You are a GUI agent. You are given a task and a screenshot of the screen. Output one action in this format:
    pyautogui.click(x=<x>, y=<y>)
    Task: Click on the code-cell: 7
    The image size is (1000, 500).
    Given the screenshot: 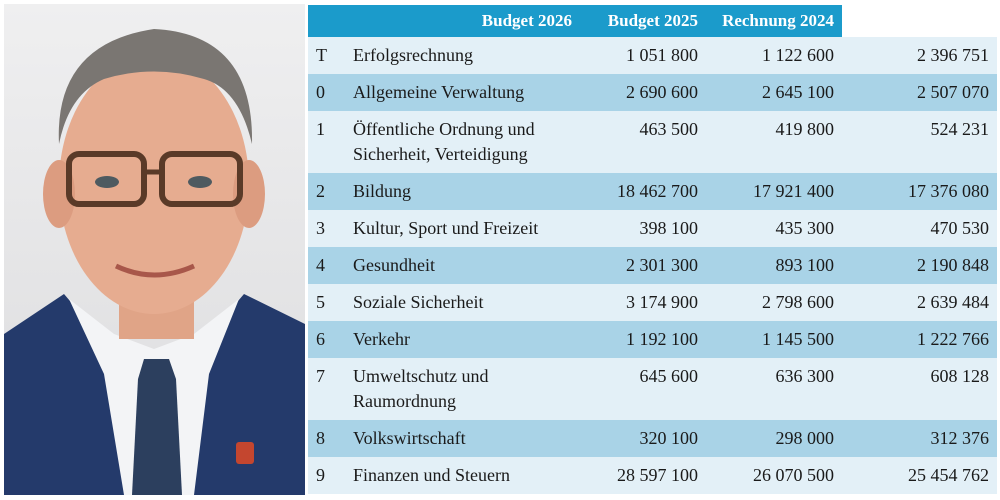 What is the action you would take?
    pyautogui.click(x=326, y=389)
    